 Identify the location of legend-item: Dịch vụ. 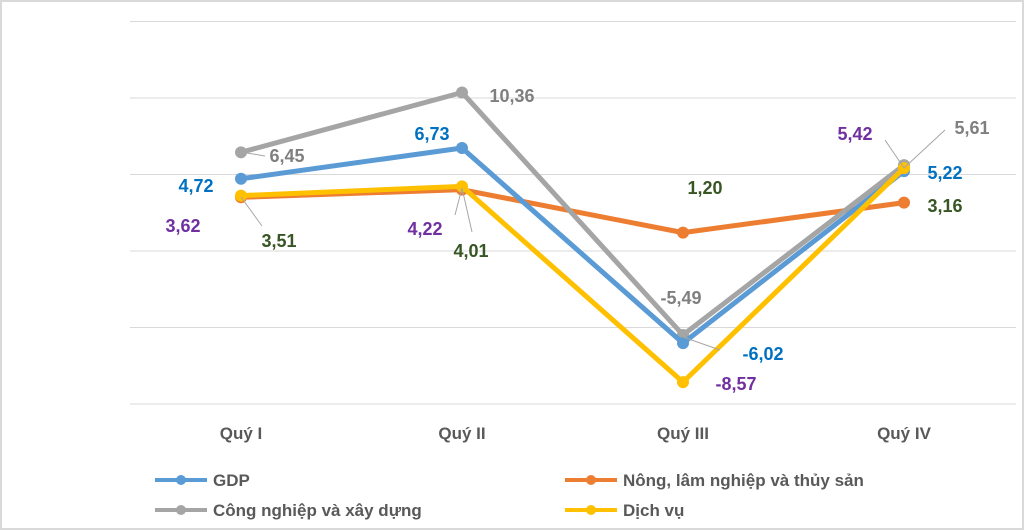
(624, 510).